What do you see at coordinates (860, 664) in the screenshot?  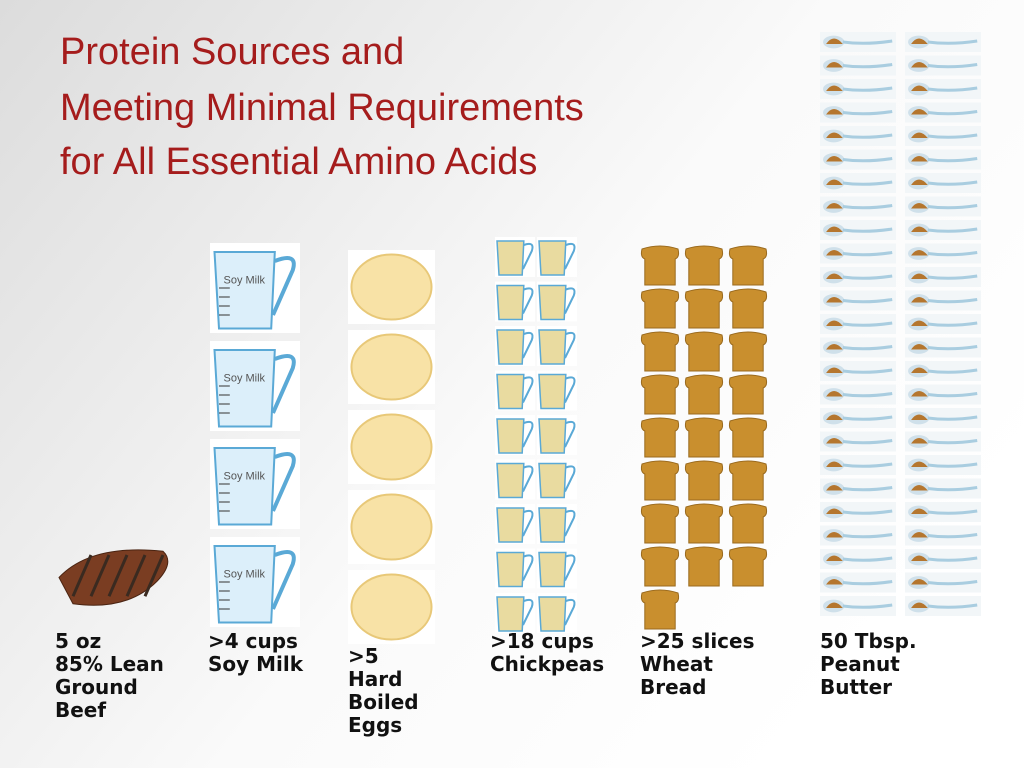 I see `item-label: Peanut` at bounding box center [860, 664].